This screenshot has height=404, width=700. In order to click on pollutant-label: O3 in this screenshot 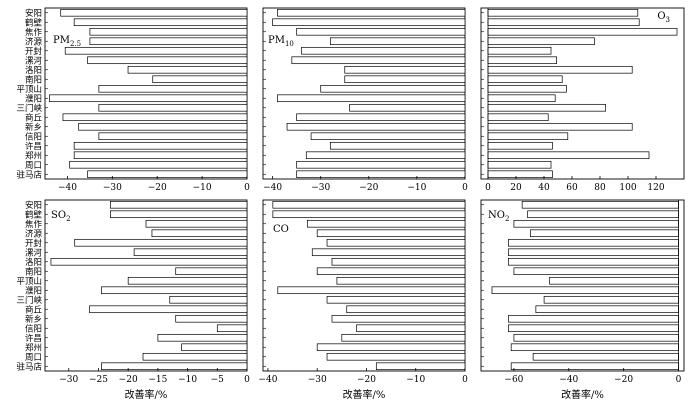, I will do `click(663, 17)`.